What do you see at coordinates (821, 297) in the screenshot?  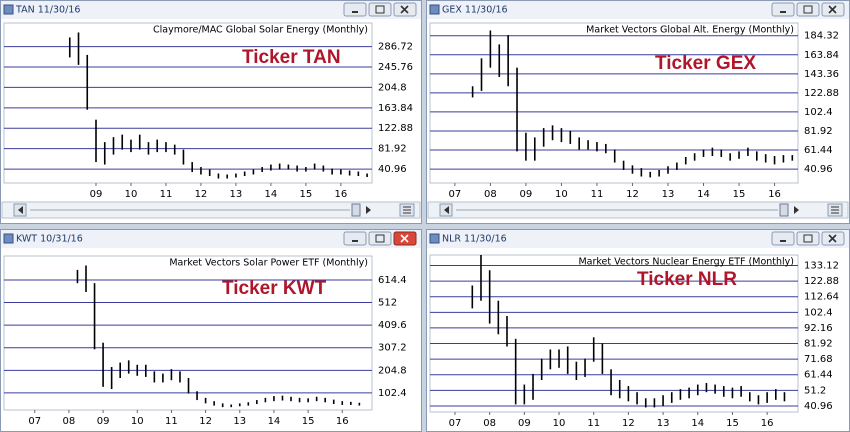 I see `y-tick-label: 112.64` at bounding box center [821, 297].